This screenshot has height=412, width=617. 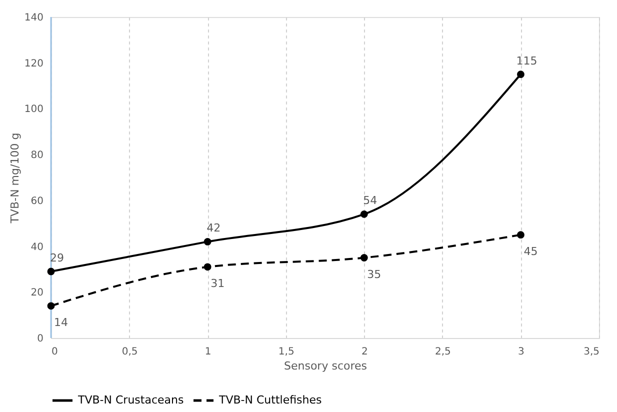 What do you see at coordinates (527, 61) in the screenshot?
I see `data-label: 115` at bounding box center [527, 61].